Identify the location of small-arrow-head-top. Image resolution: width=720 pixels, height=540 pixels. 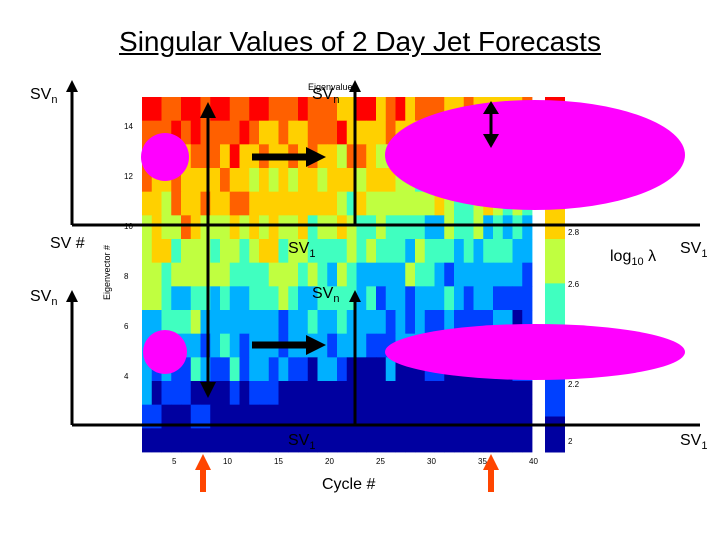
(491, 107).